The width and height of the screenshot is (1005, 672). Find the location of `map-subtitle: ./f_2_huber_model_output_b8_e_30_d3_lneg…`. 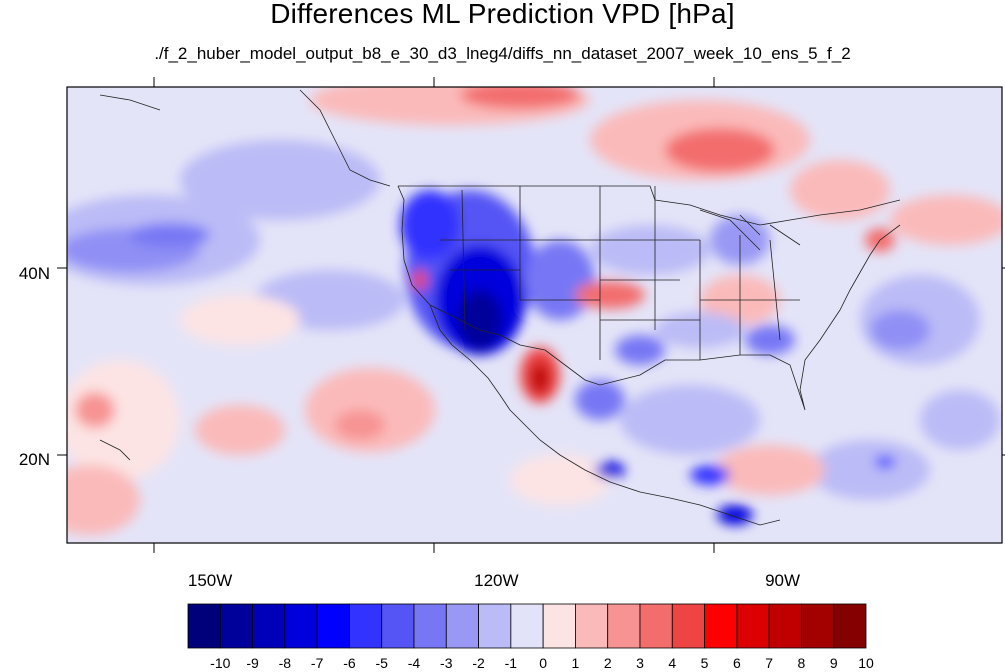

map-subtitle: ./f_2_huber_model_output_b8_e_30_d3_lneg… is located at coordinates (502, 53).